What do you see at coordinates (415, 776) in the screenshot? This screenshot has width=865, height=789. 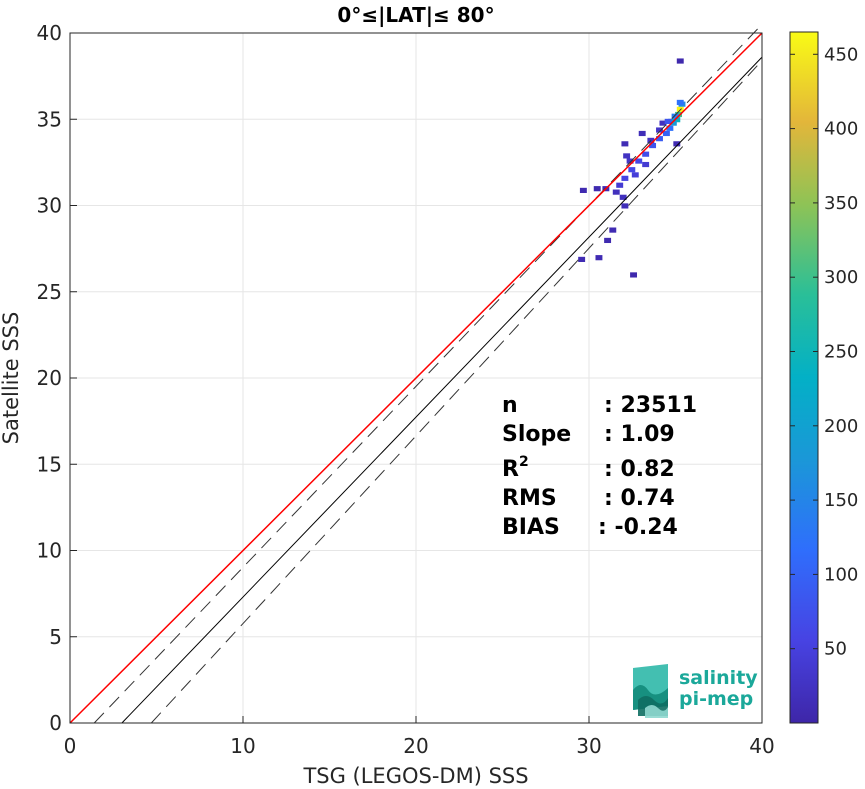 I see `x-axis-label: TSG (LEGOS-DM) SSS` at bounding box center [415, 776].